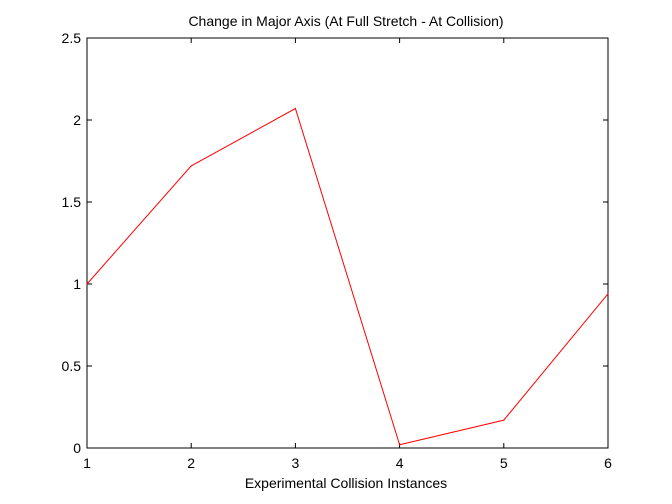 The width and height of the screenshot is (672, 504). I want to click on x-tick-label: 6, so click(608, 463).